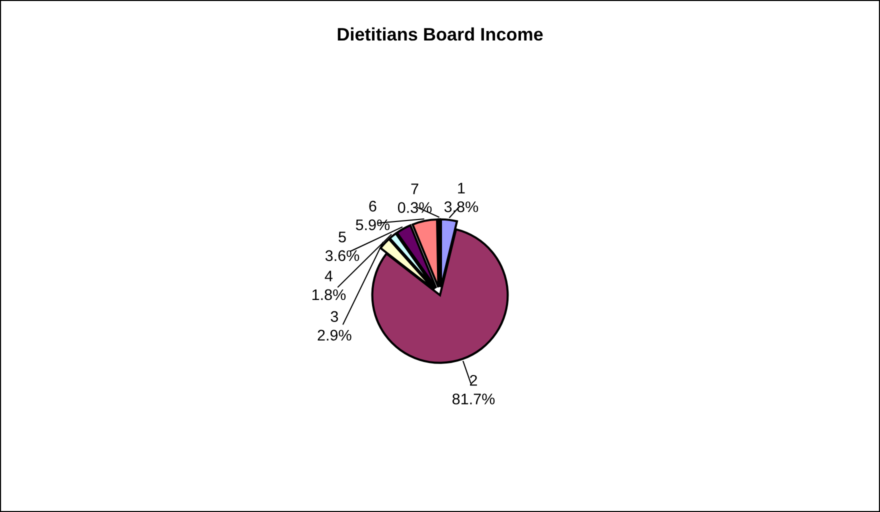  What do you see at coordinates (373, 224) in the screenshot?
I see `data-label: 5.9%` at bounding box center [373, 224].